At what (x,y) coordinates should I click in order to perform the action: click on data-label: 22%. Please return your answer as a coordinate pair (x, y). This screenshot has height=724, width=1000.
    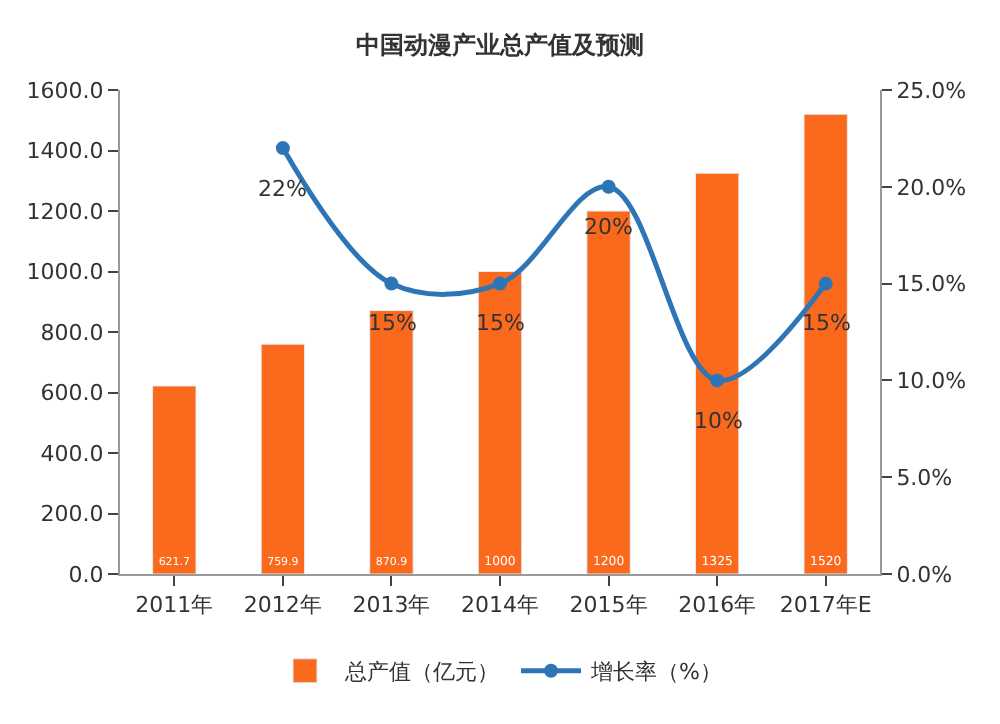
    Looking at the image, I should click on (282, 189).